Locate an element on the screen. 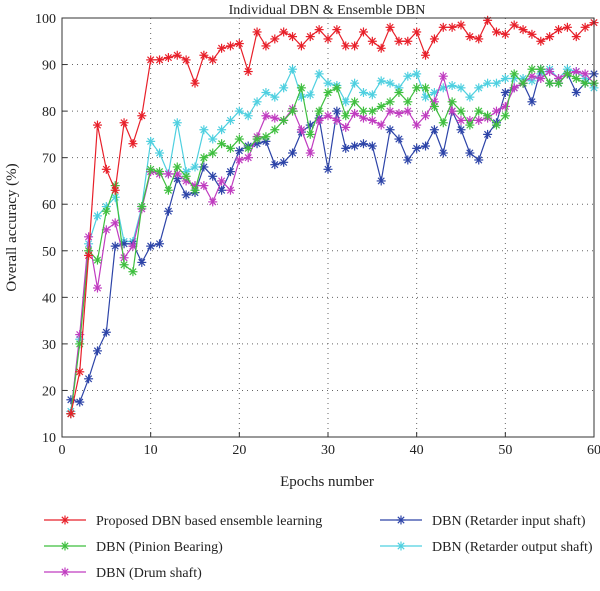  x-tick-label: 50 is located at coordinates (505, 450).